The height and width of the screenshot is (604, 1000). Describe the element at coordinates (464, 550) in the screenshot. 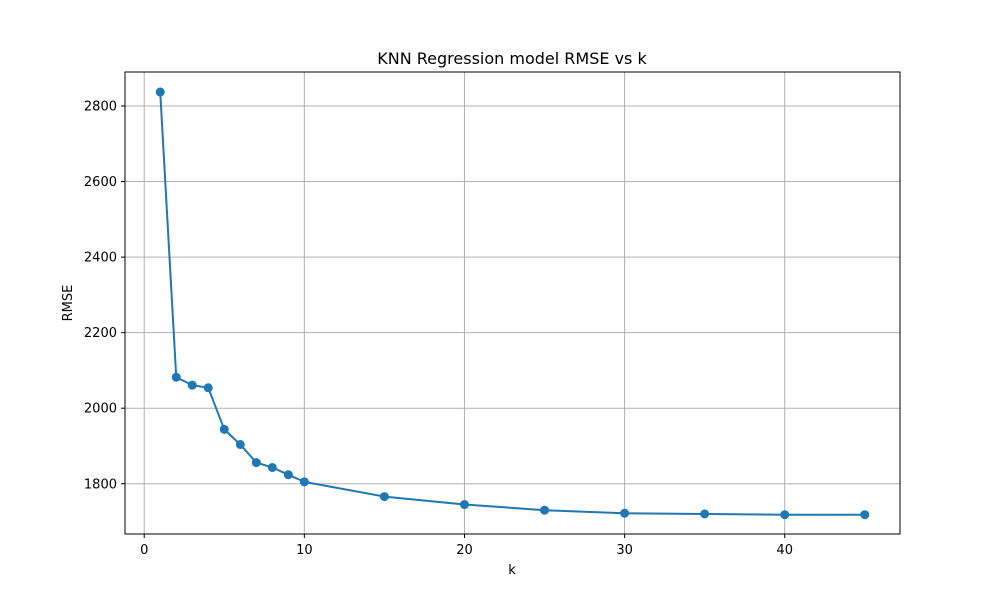

I see `x-tick-label: 20` at that location.